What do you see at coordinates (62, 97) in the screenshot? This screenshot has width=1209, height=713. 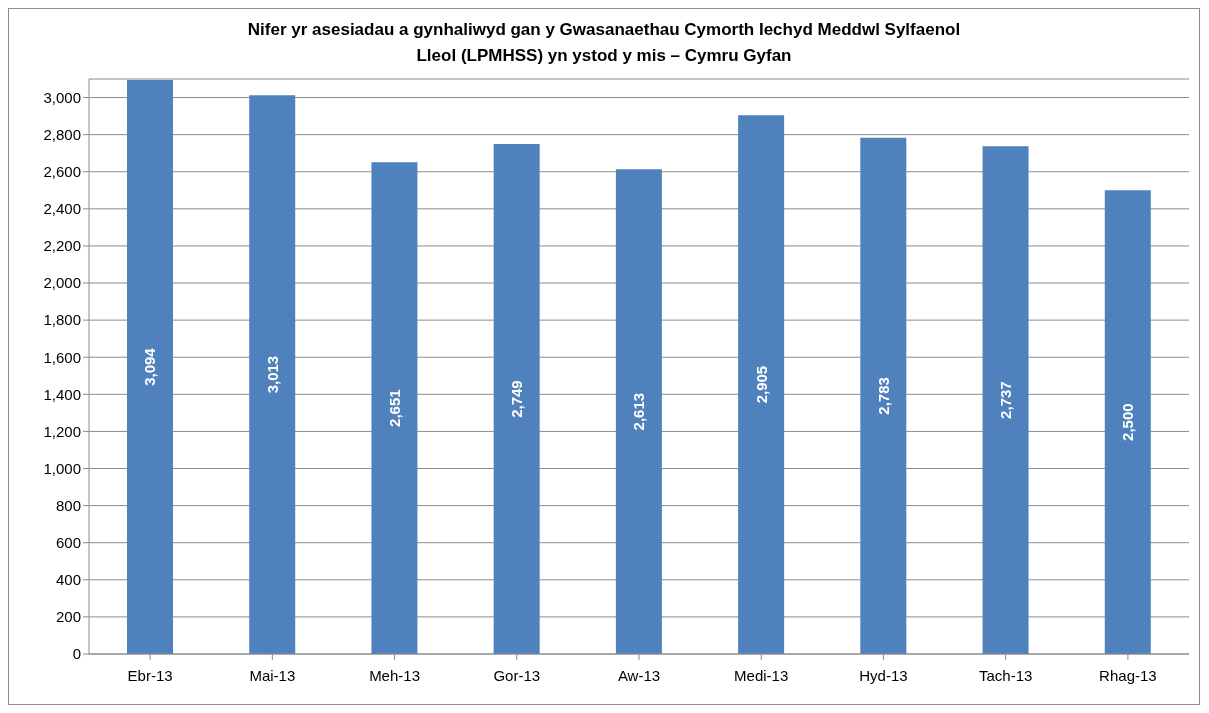 I see `y-tick-label: 3,000` at bounding box center [62, 97].